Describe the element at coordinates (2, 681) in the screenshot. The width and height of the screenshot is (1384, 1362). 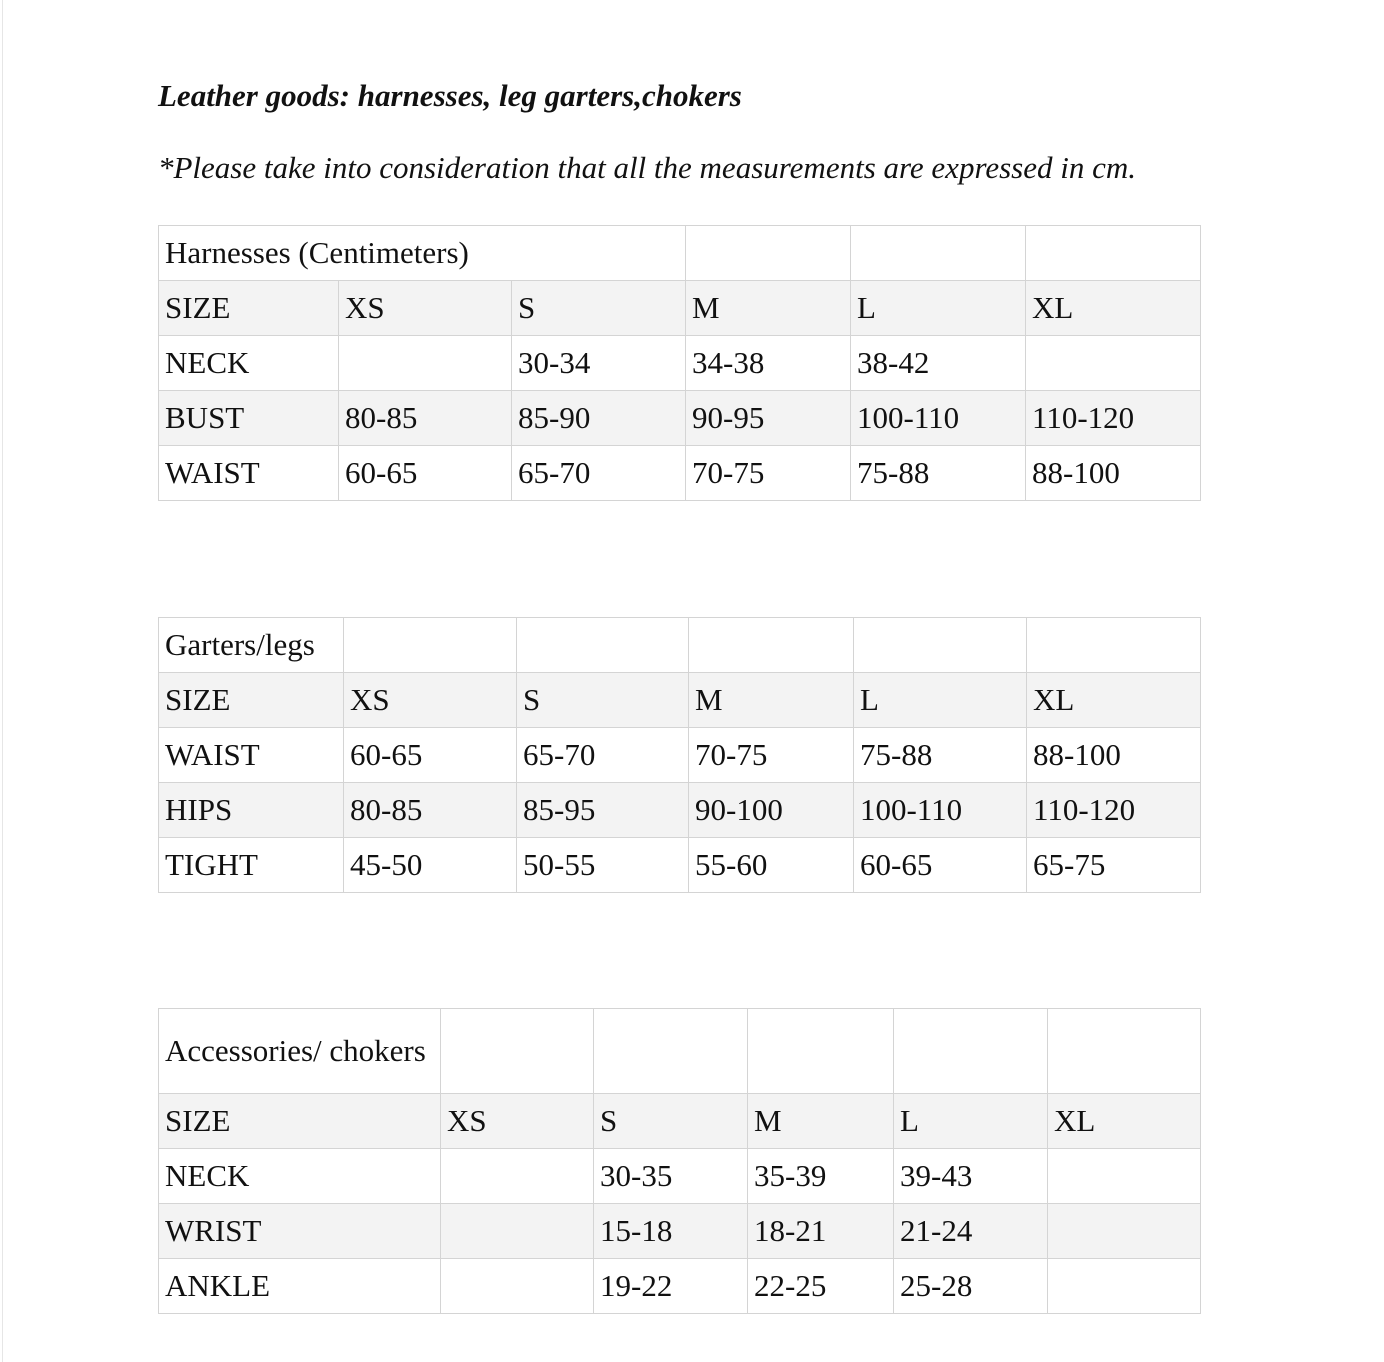
I see `page-edge` at that location.